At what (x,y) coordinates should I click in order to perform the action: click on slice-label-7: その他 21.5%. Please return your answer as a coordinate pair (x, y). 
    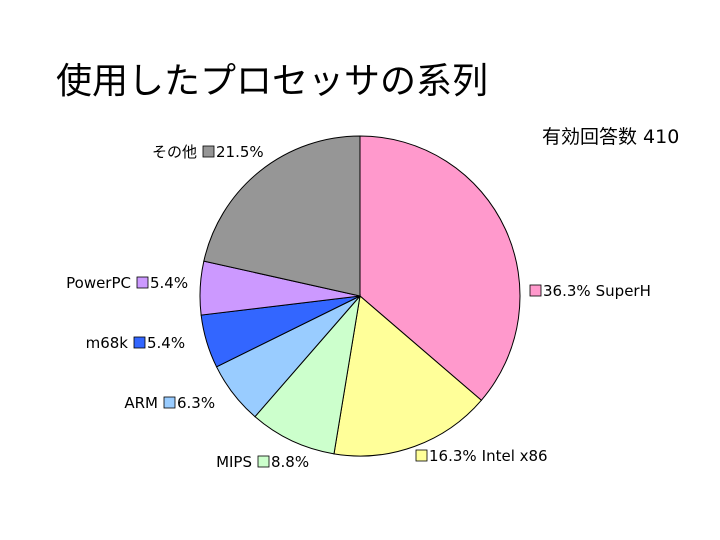
    Looking at the image, I should click on (208, 152).